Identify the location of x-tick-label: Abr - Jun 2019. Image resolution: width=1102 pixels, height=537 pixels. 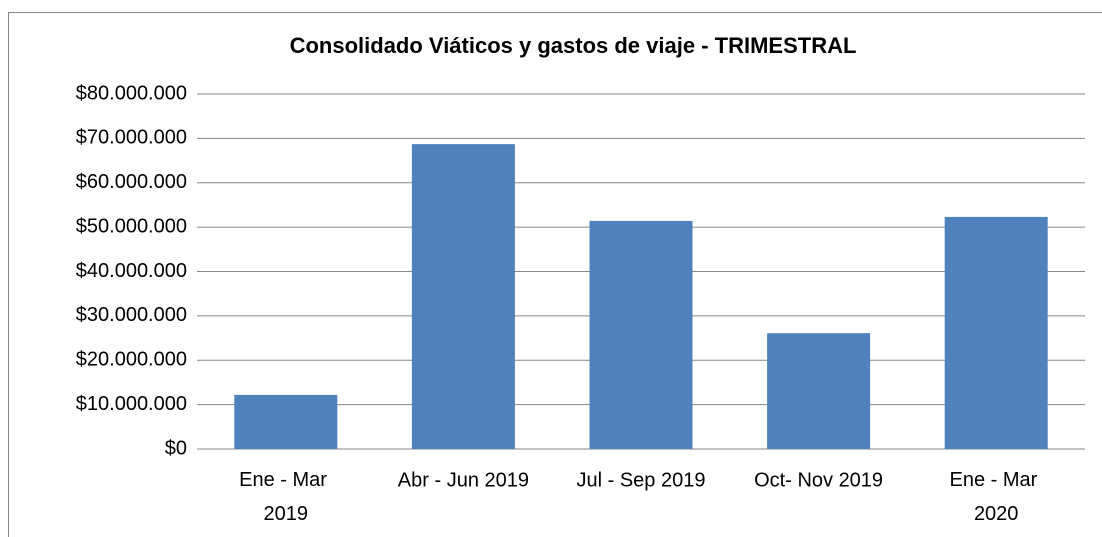
(463, 480).